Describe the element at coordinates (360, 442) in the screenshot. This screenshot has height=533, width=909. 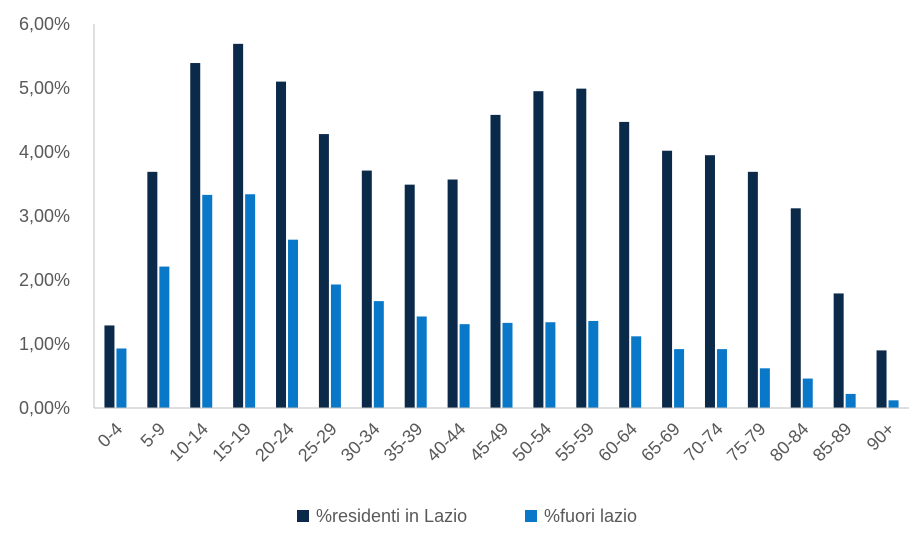
I see `x-tick-label: 30-34` at that location.